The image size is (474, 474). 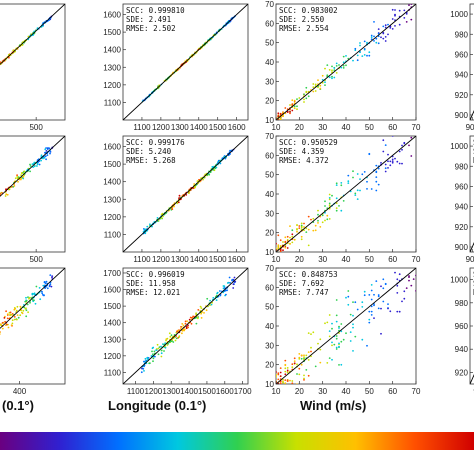 I want to click on y-tick-label: 900, so click(x=462, y=115).